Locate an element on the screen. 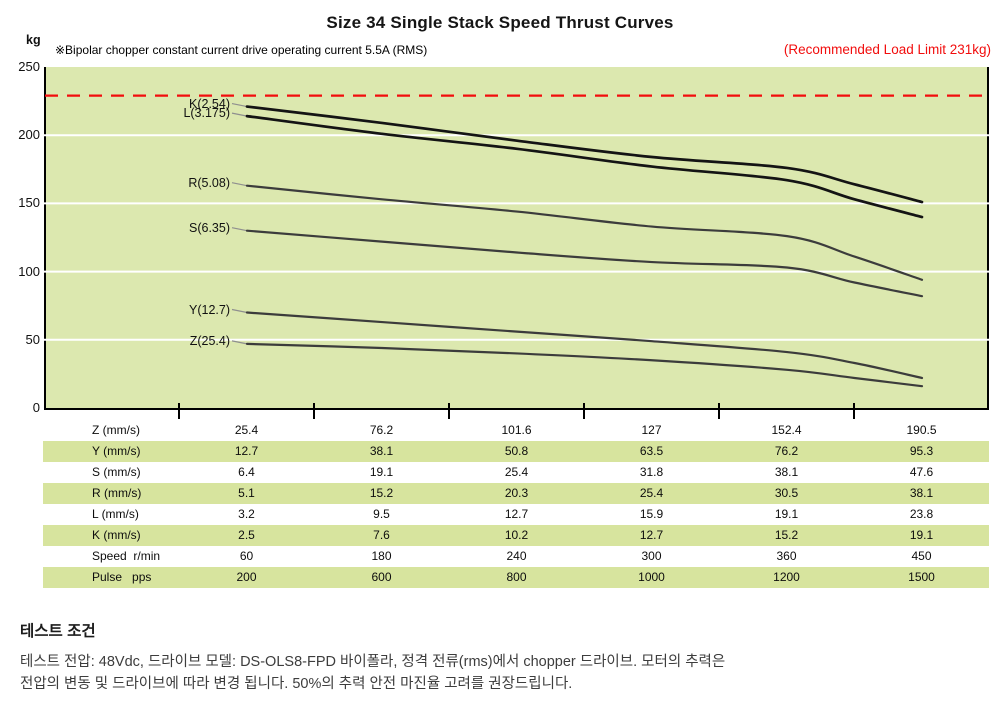  table-cell: 30.5 is located at coordinates (786, 493).